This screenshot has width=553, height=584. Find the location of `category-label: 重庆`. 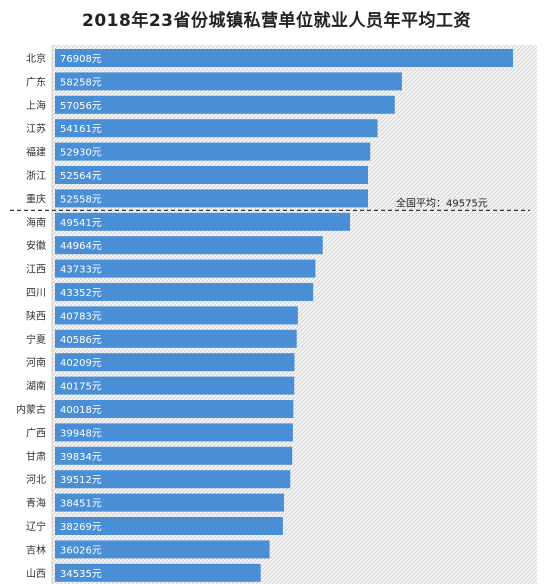

category-label: 重庆 is located at coordinates (36, 198).